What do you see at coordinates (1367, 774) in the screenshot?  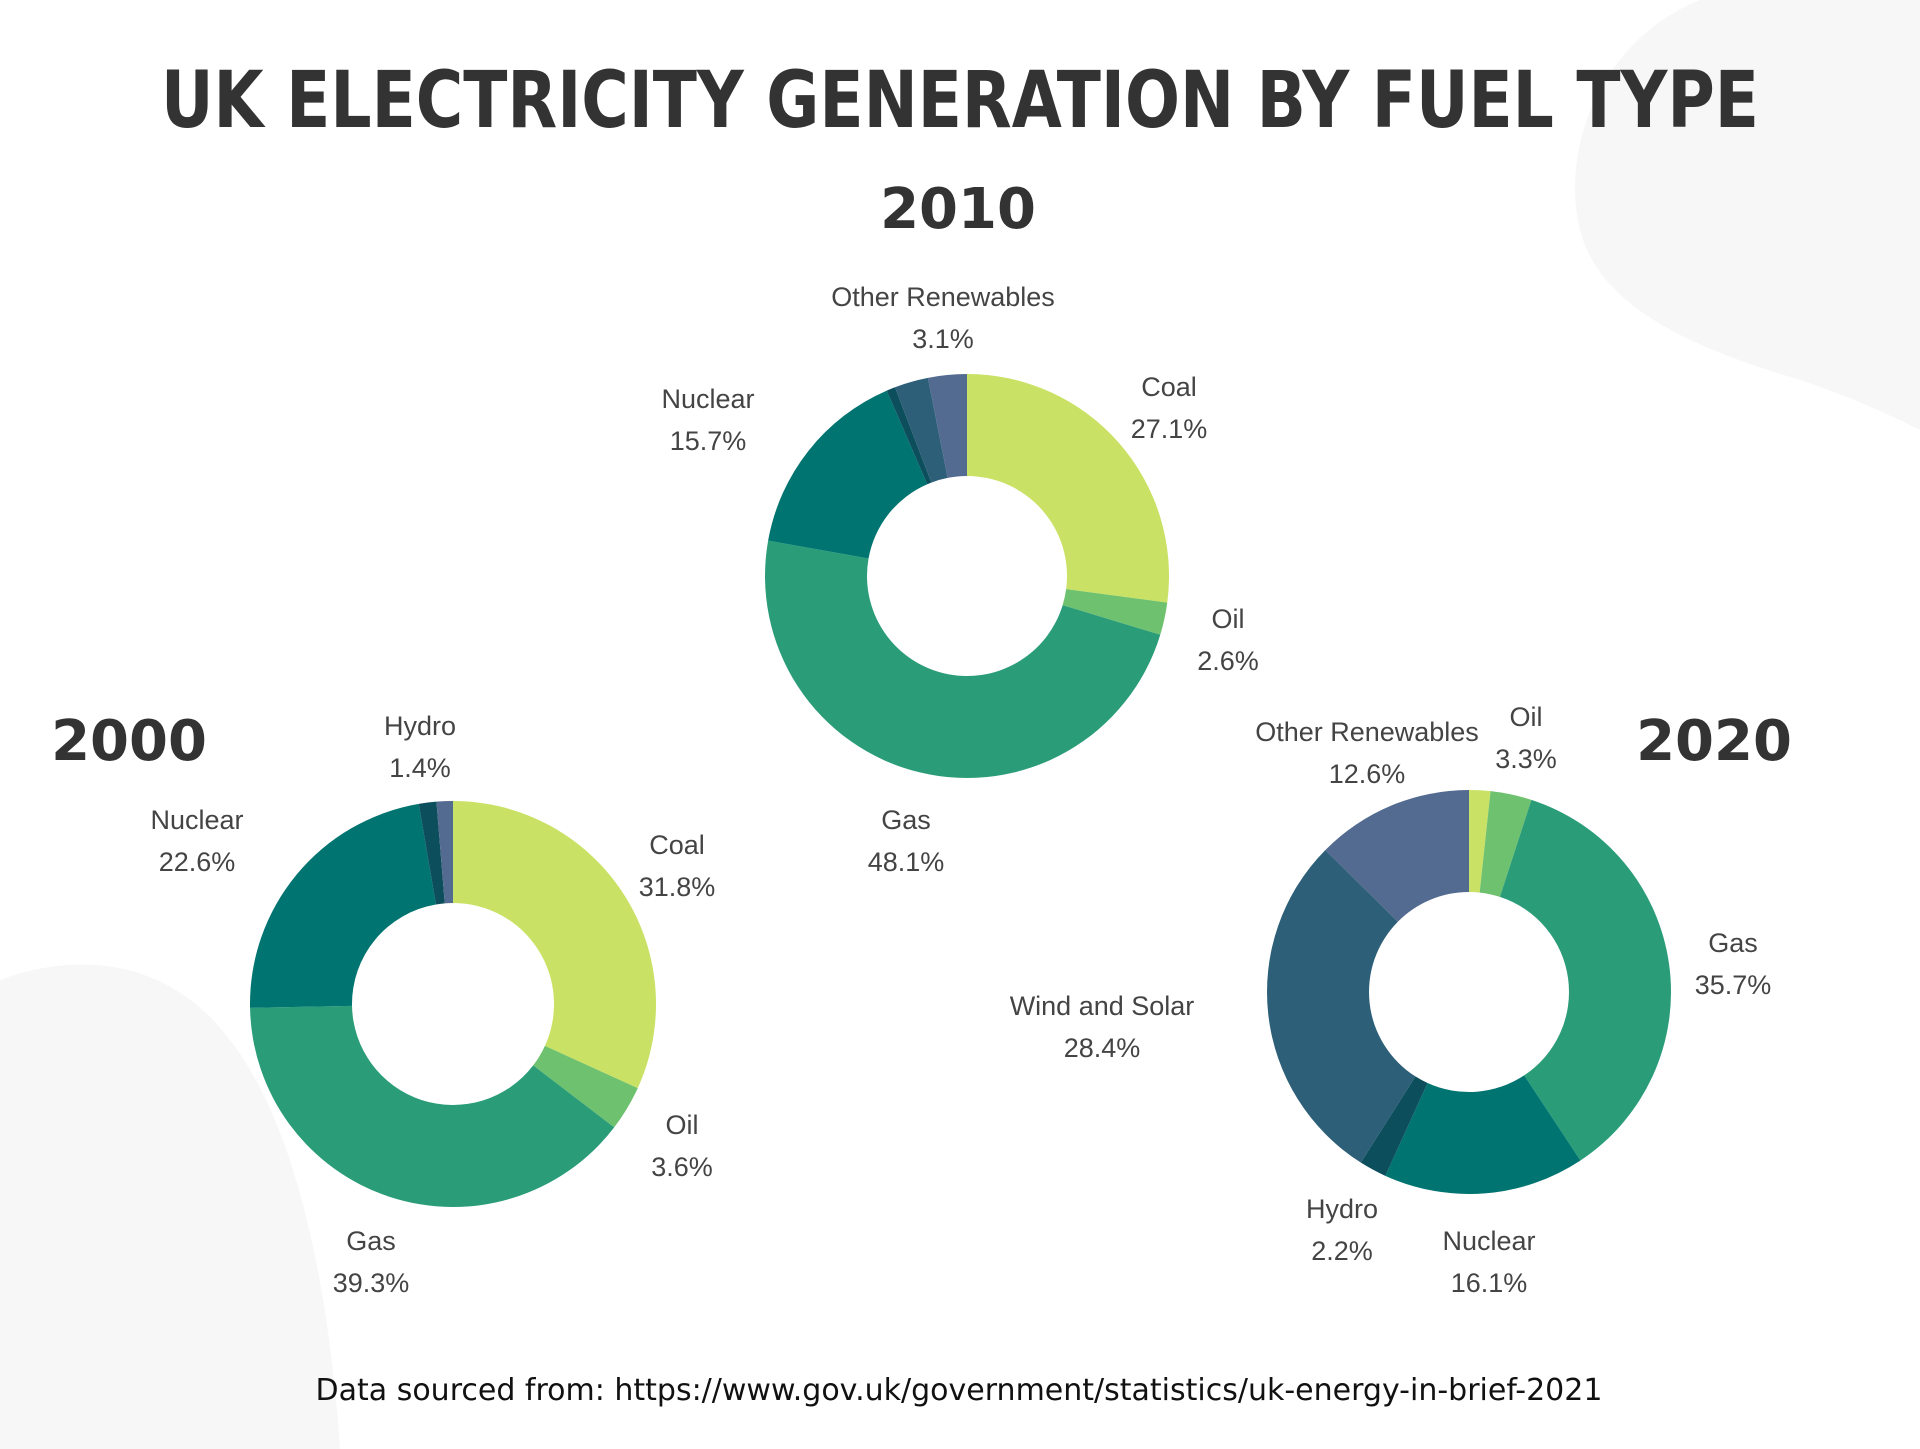 I see `slice-value-other-renewables: 12.6%` at bounding box center [1367, 774].